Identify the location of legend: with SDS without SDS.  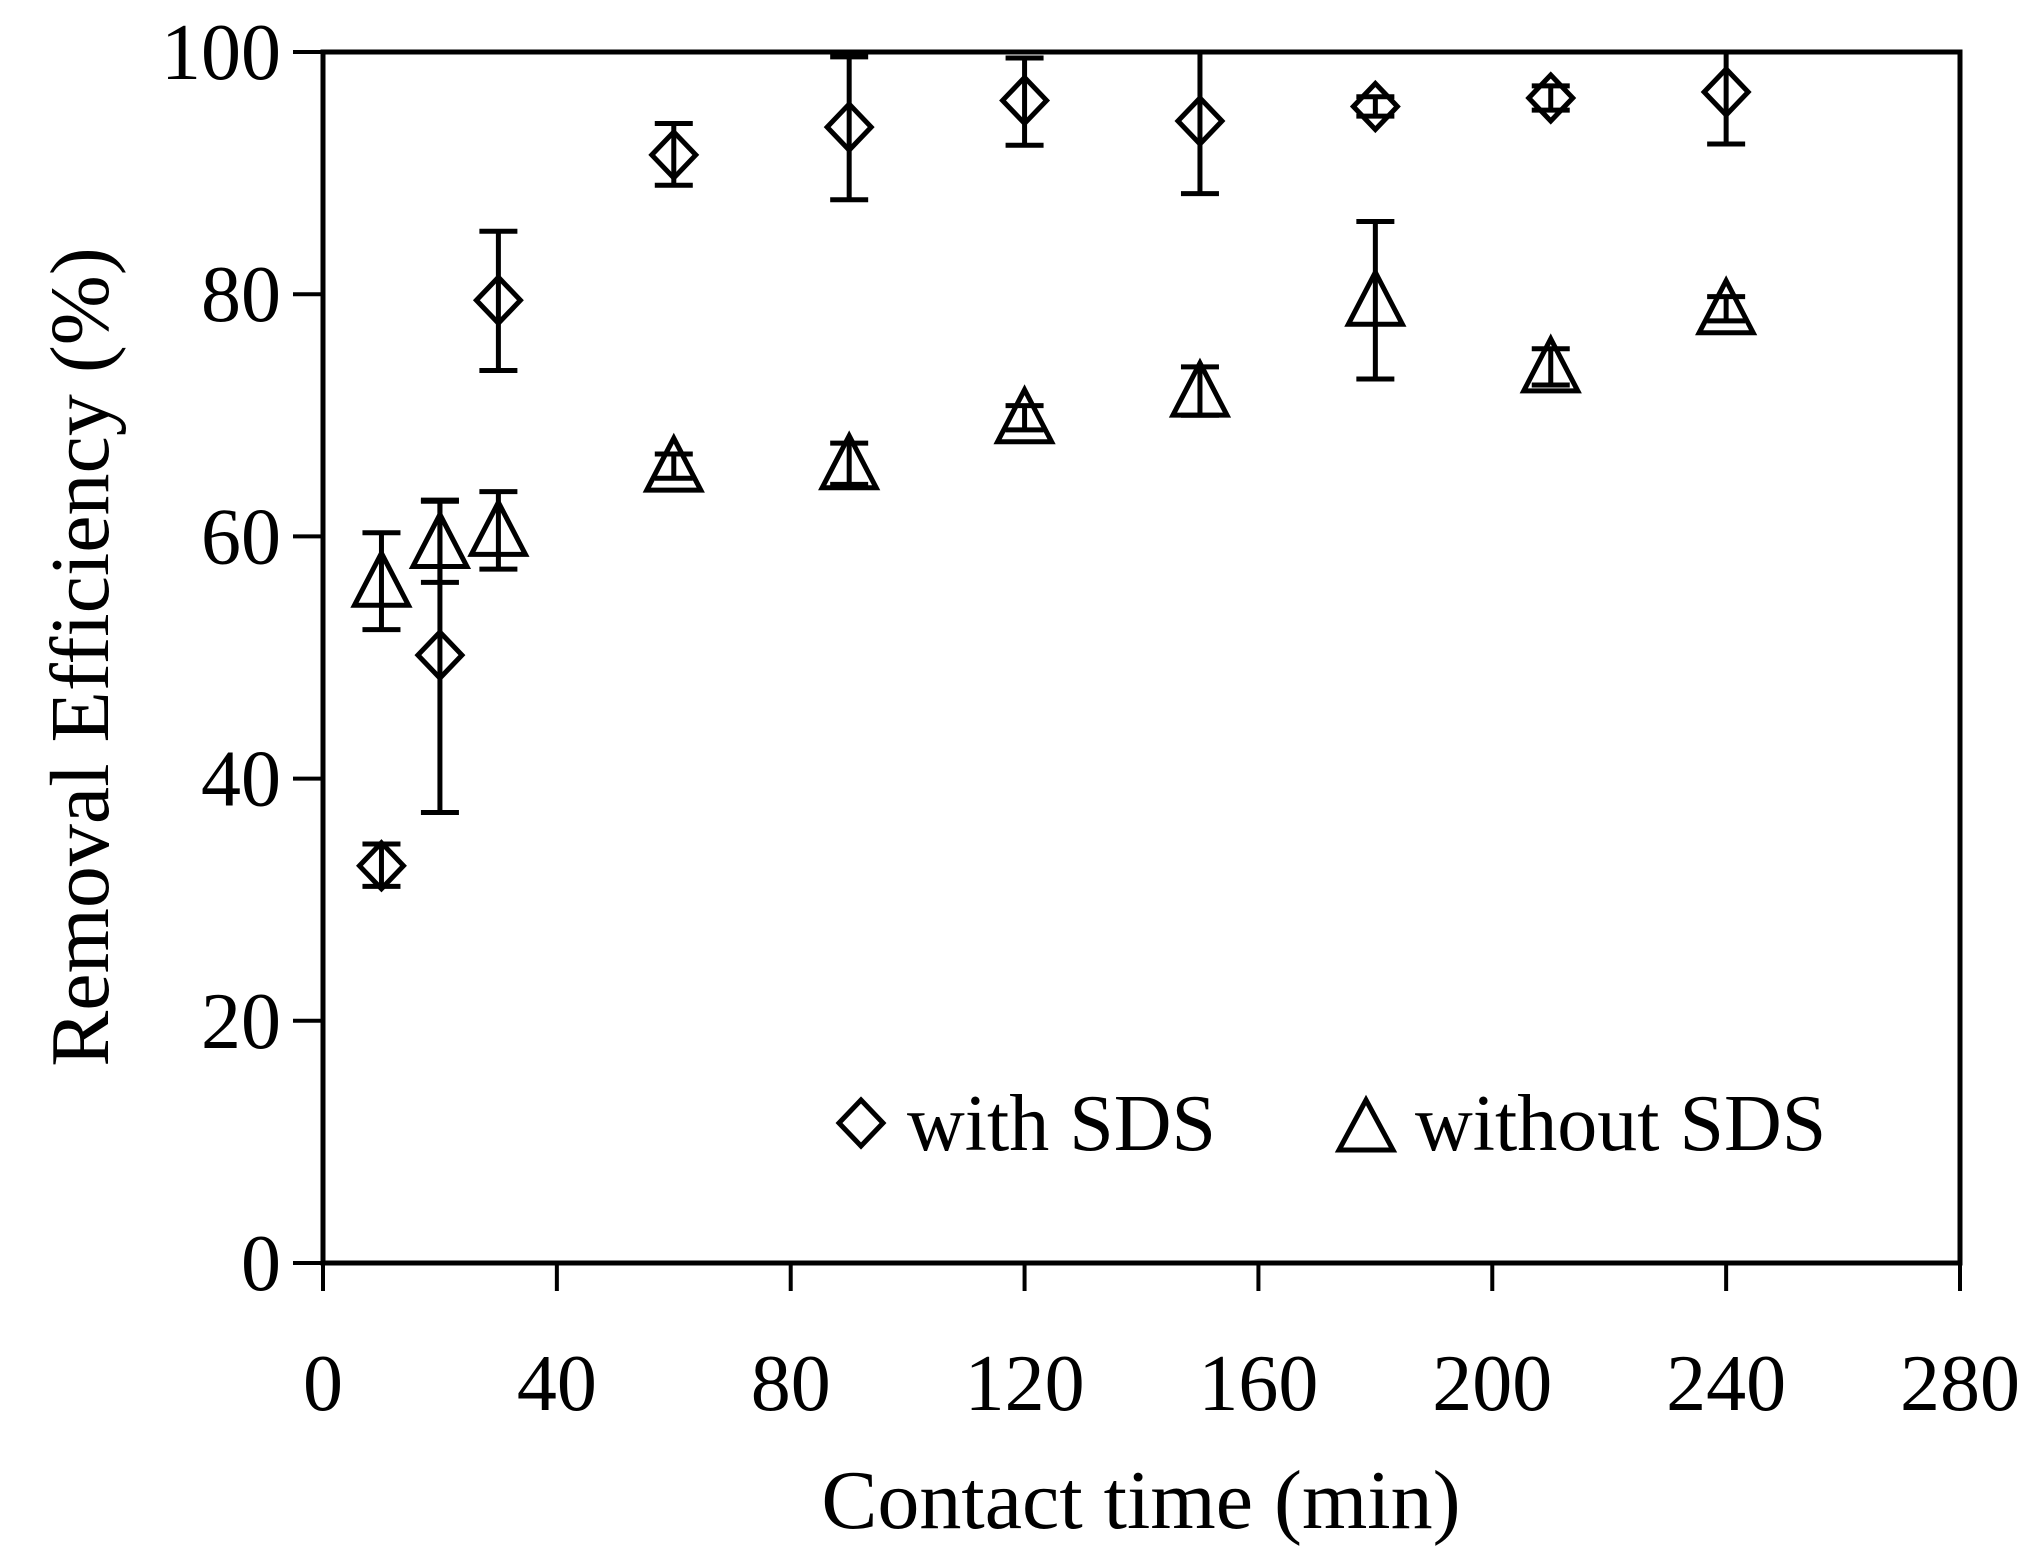
(1330, 1124).